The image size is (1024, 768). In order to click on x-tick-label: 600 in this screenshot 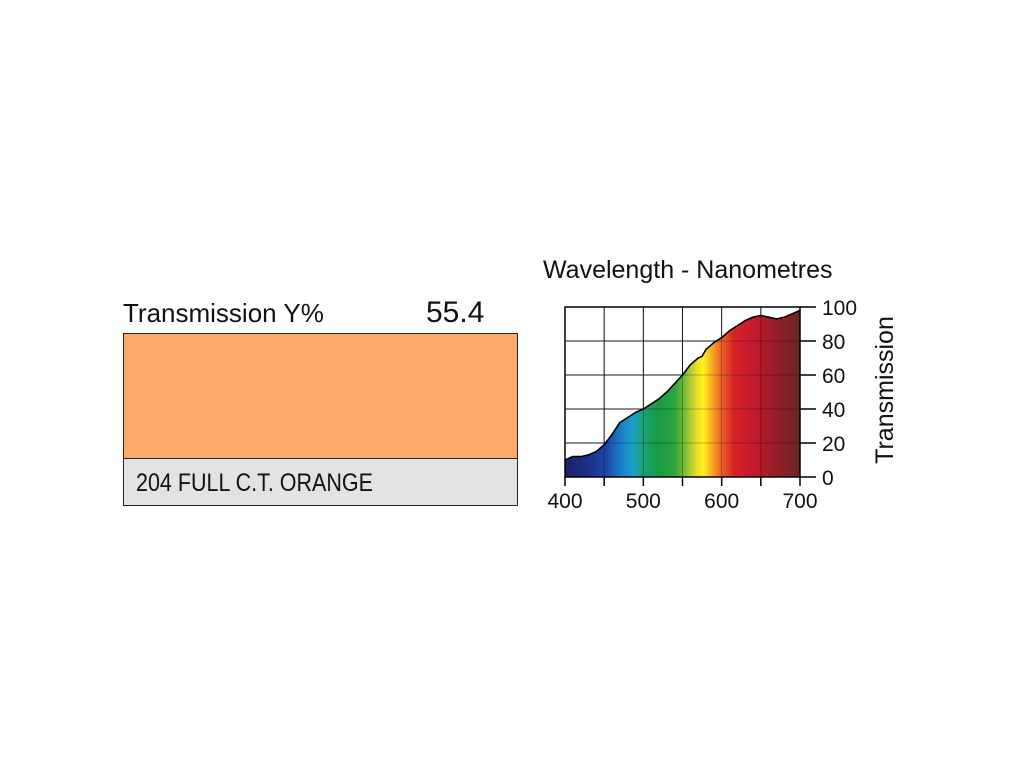, I will do `click(721, 501)`.